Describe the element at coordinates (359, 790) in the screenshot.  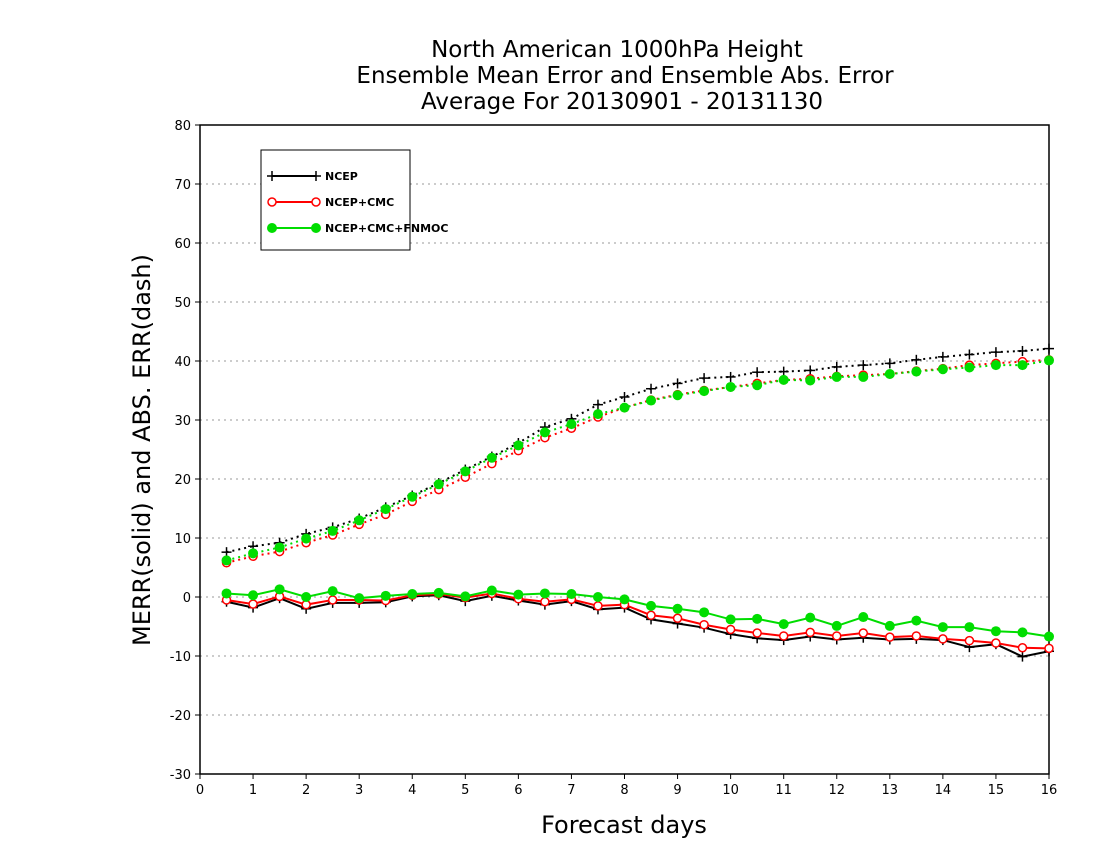
I see `x-tick-label: 3` at that location.